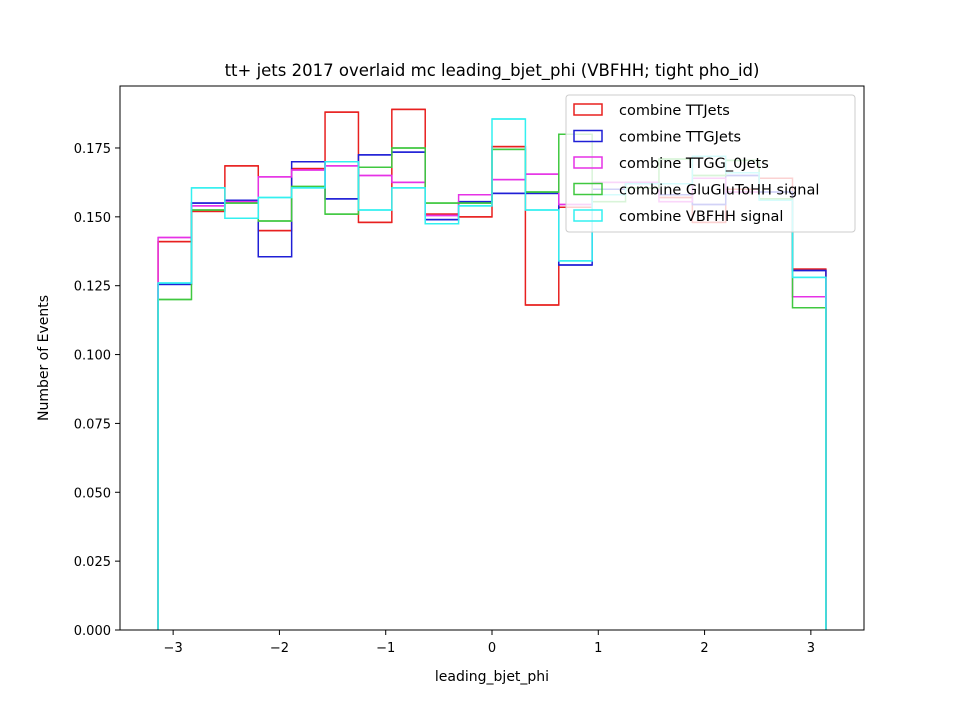 This screenshot has height=720, width=960. I want to click on x-axis-ticks: −3 −2 −1 0 1 2 3, so click(489, 643).